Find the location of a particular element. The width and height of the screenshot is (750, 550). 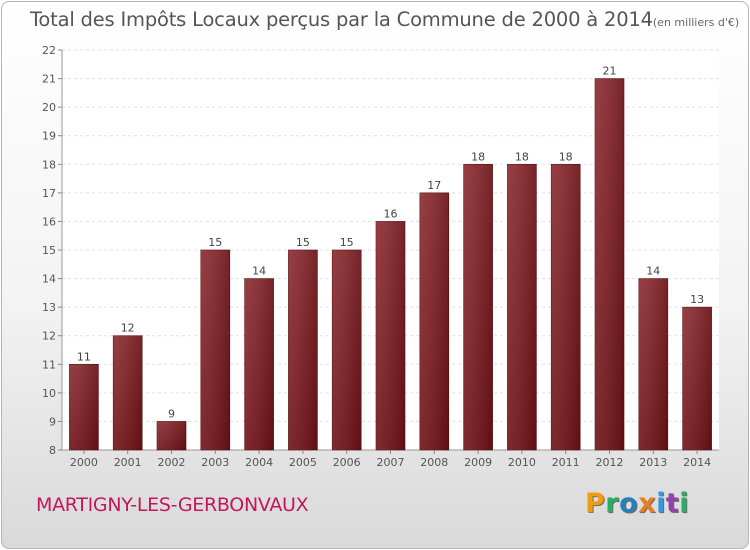

x-tick-label: 2013 is located at coordinates (653, 462).